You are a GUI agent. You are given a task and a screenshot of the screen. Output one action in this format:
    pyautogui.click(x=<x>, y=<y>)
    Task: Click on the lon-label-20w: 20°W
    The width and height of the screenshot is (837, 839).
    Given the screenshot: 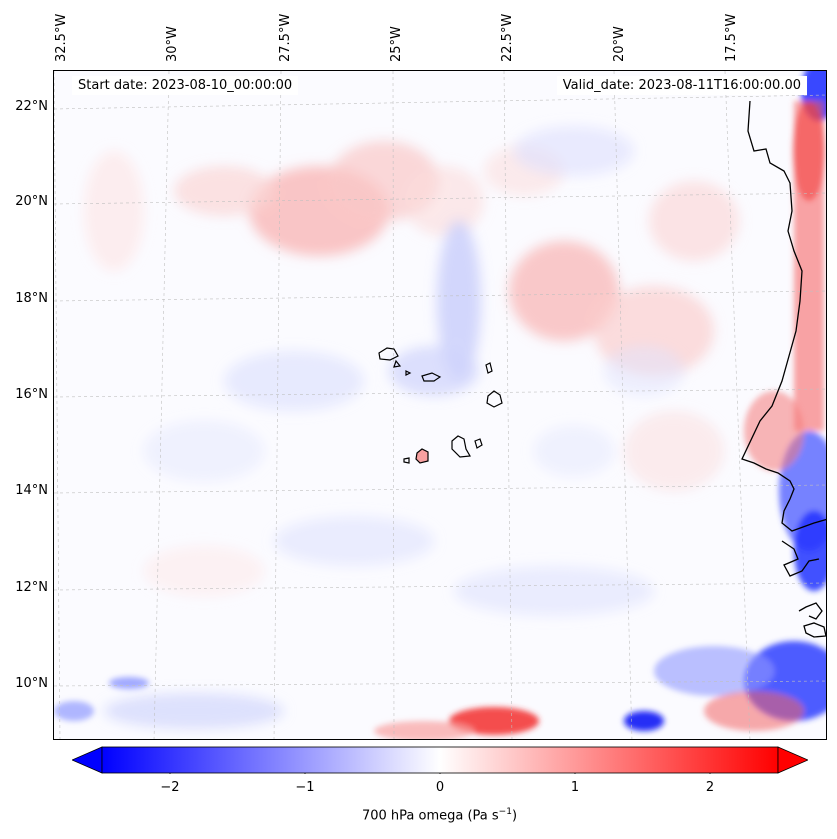 What is the action you would take?
    pyautogui.click(x=619, y=44)
    